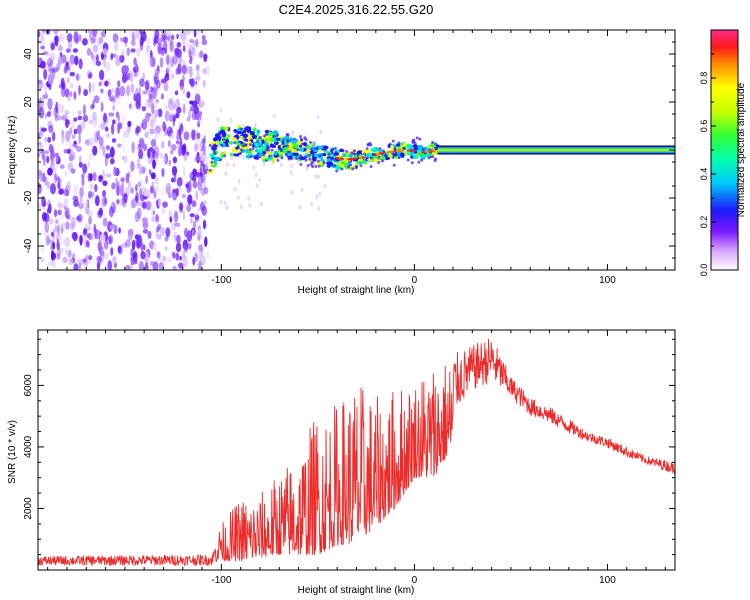 This screenshot has height=600, width=750. Describe the element at coordinates (28, 385) in the screenshot. I see `snr-y-tick-label: 6000` at that location.